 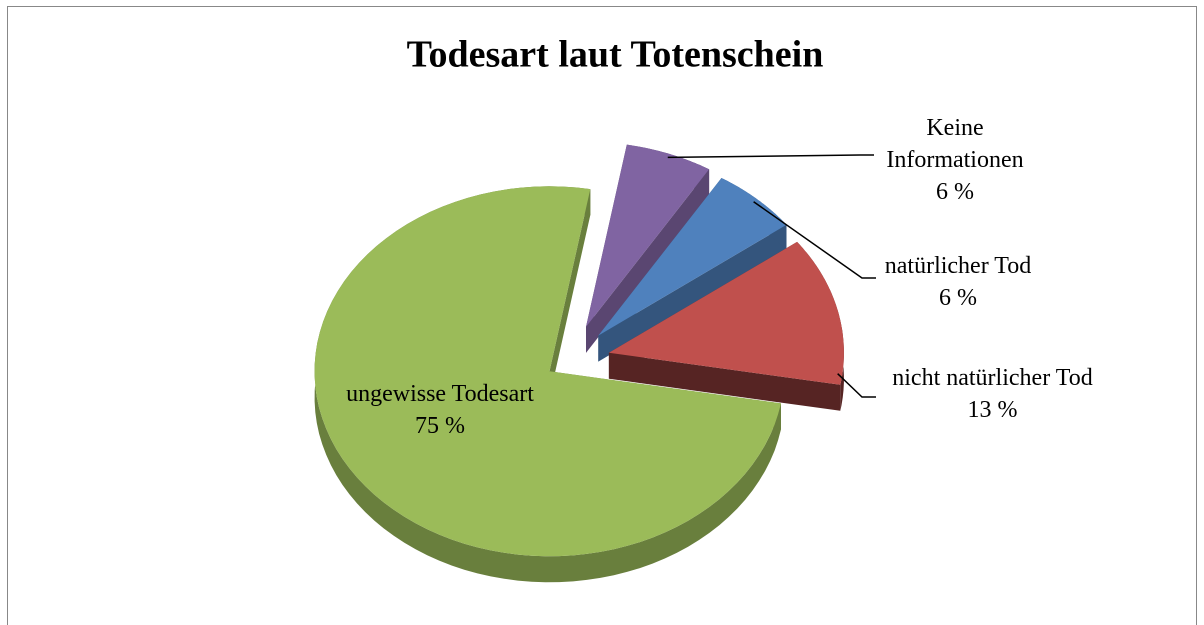 I want to click on data-label: natürlicher Tod 6 %, so click(x=958, y=282).